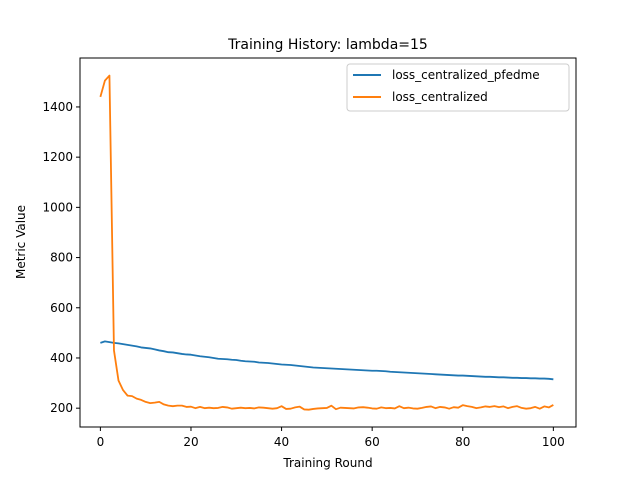 This screenshot has height=480, width=640. Describe the element at coordinates (57, 157) in the screenshot. I see `y-tick-label: 1200` at that location.